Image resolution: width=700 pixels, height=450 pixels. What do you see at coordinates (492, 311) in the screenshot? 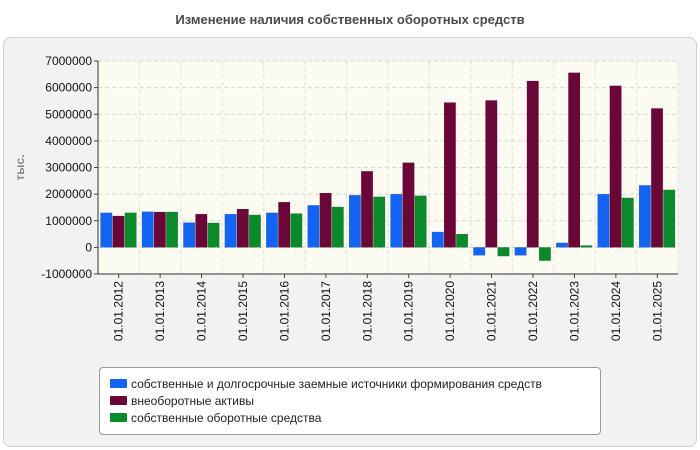
I see `x-tick-label: 01.01.2021` at bounding box center [492, 311].